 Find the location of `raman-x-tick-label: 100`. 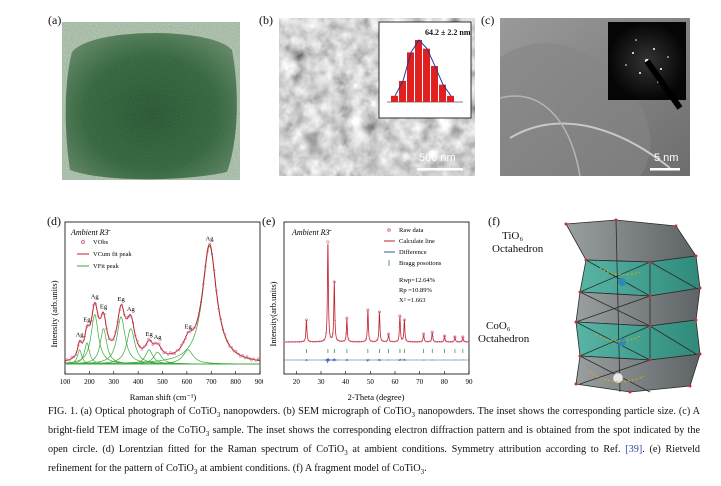

raman-x-tick-label: 100 is located at coordinates (65, 382).